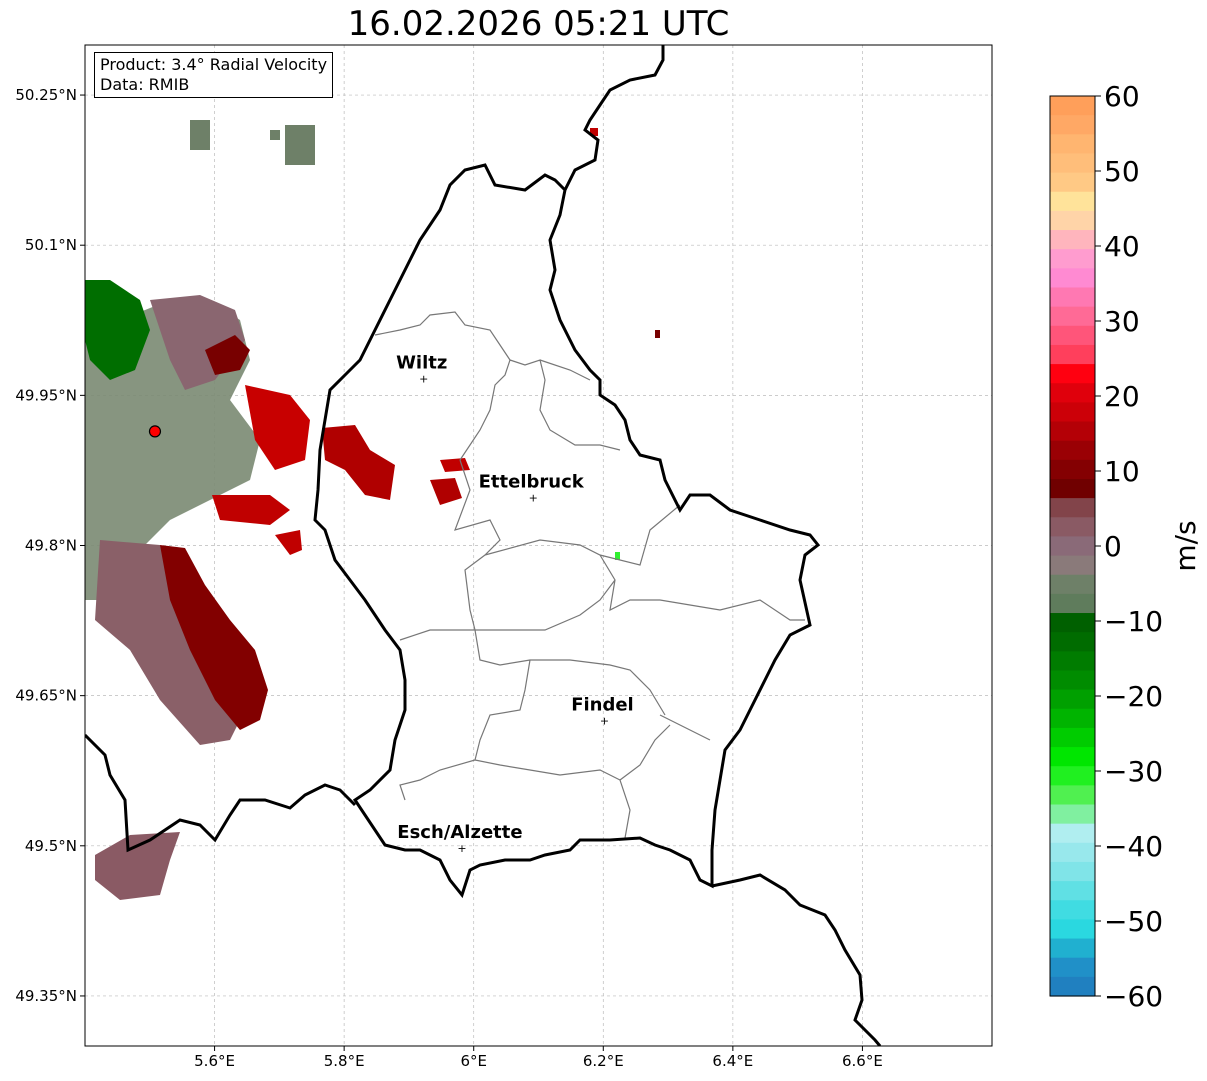  What do you see at coordinates (515, 603) in the screenshot?
I see `city-labels: +Wiltz+Ettelbruck+Findel+Esch/Alzette` at bounding box center [515, 603].